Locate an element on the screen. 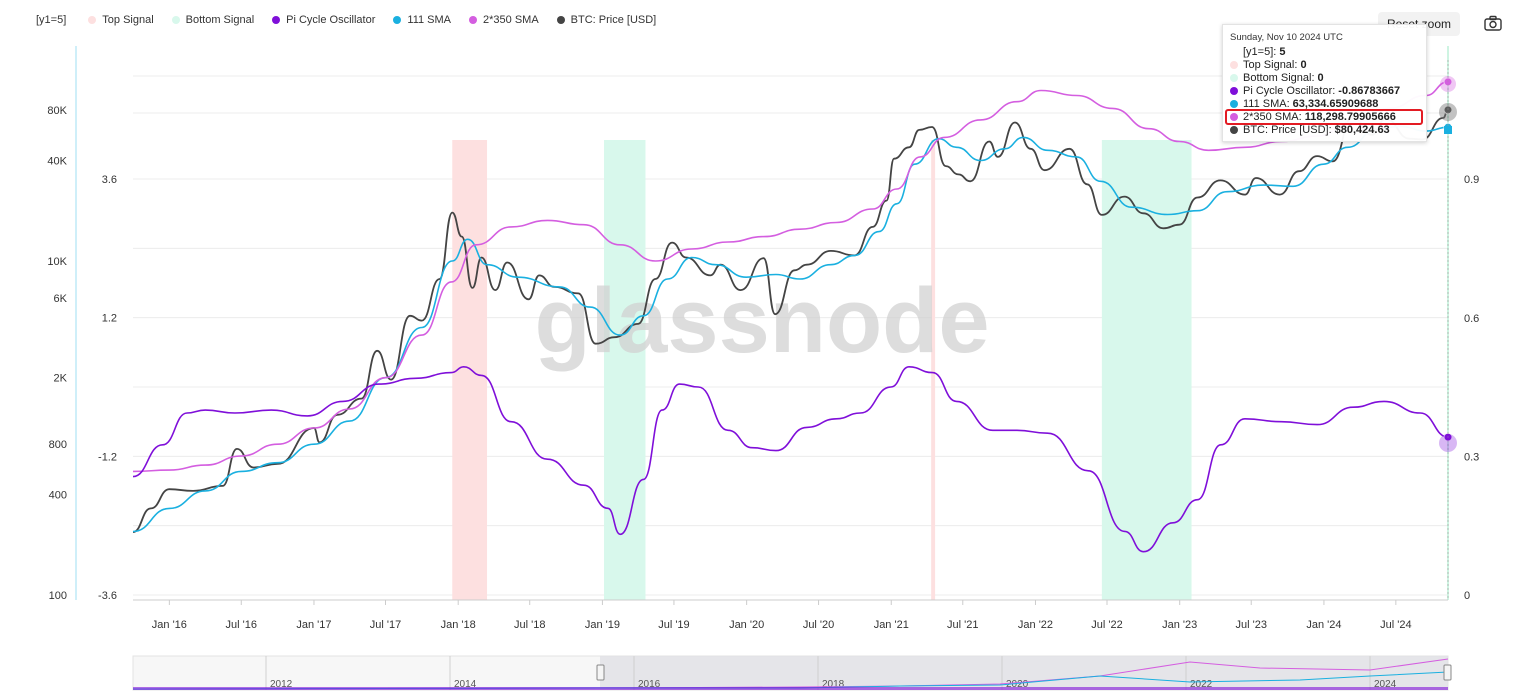 Image resolution: width=1525 pixels, height=700 pixels. x-tick-label: Jan '19 is located at coordinates (602, 625).